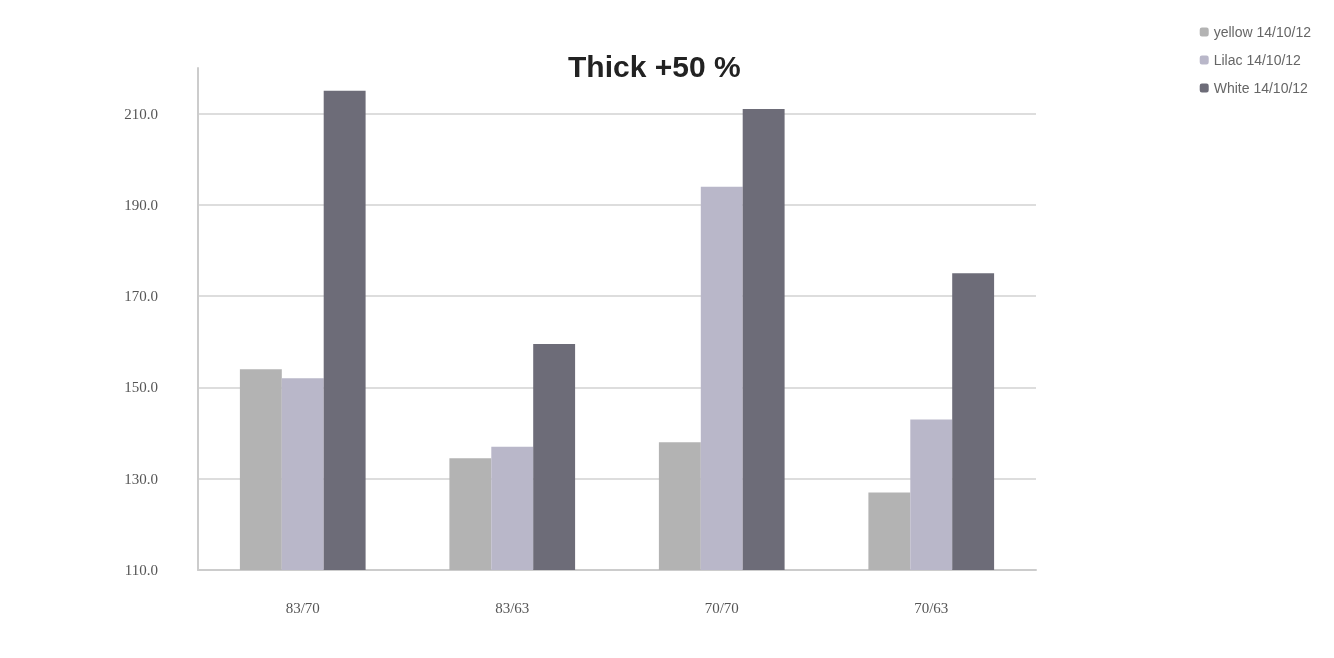  Describe the element at coordinates (931, 607) in the screenshot. I see `x-tick-label: 70/63` at that location.